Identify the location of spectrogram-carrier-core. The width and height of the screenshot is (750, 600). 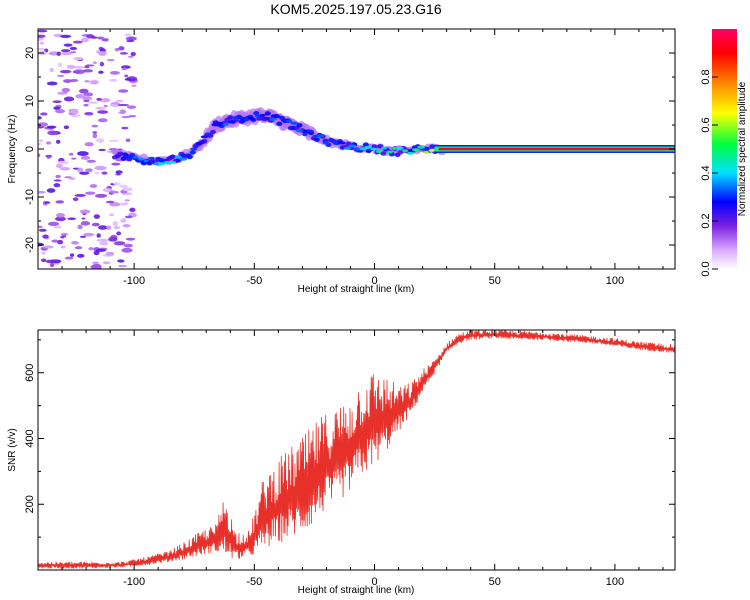
(556, 149).